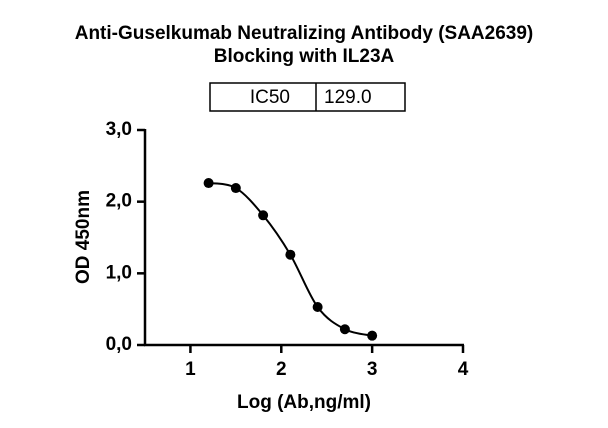 The height and width of the screenshot is (428, 608). What do you see at coordinates (307, 97) in the screenshot?
I see `results-box` at bounding box center [307, 97].